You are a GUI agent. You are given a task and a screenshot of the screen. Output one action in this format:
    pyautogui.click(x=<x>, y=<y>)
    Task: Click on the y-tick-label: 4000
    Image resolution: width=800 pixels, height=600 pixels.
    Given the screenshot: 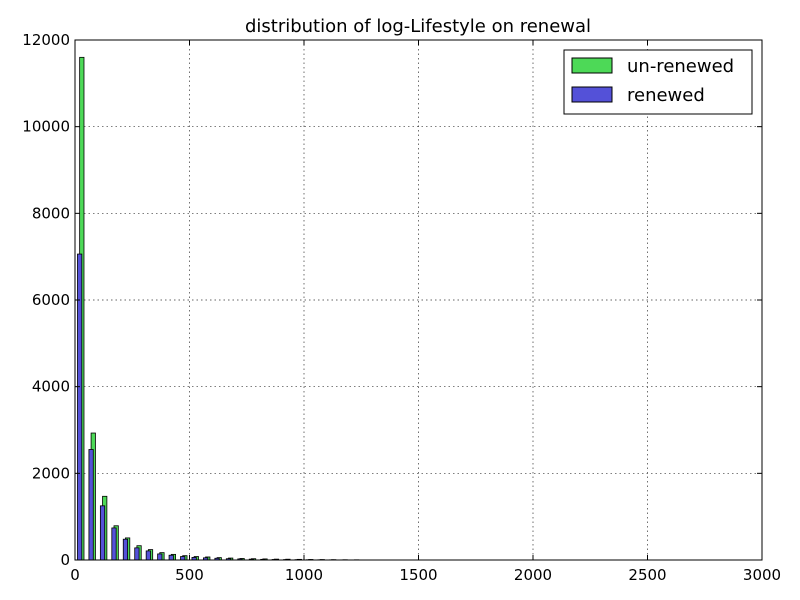 What is the action you would take?
    pyautogui.click(x=51, y=387)
    